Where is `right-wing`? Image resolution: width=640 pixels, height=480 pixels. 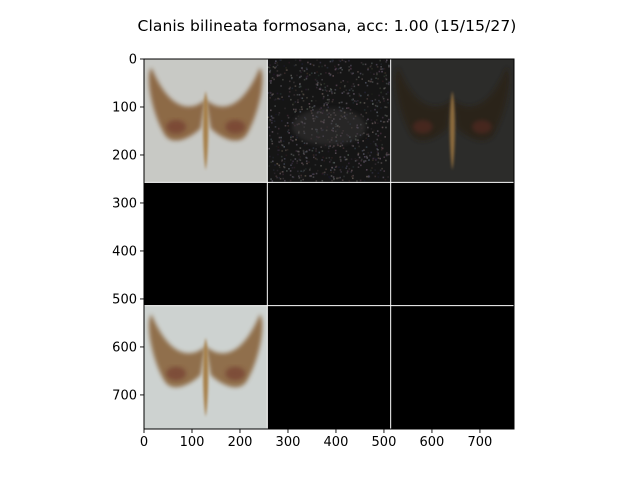
right-wing is located at coordinates (481, 104).